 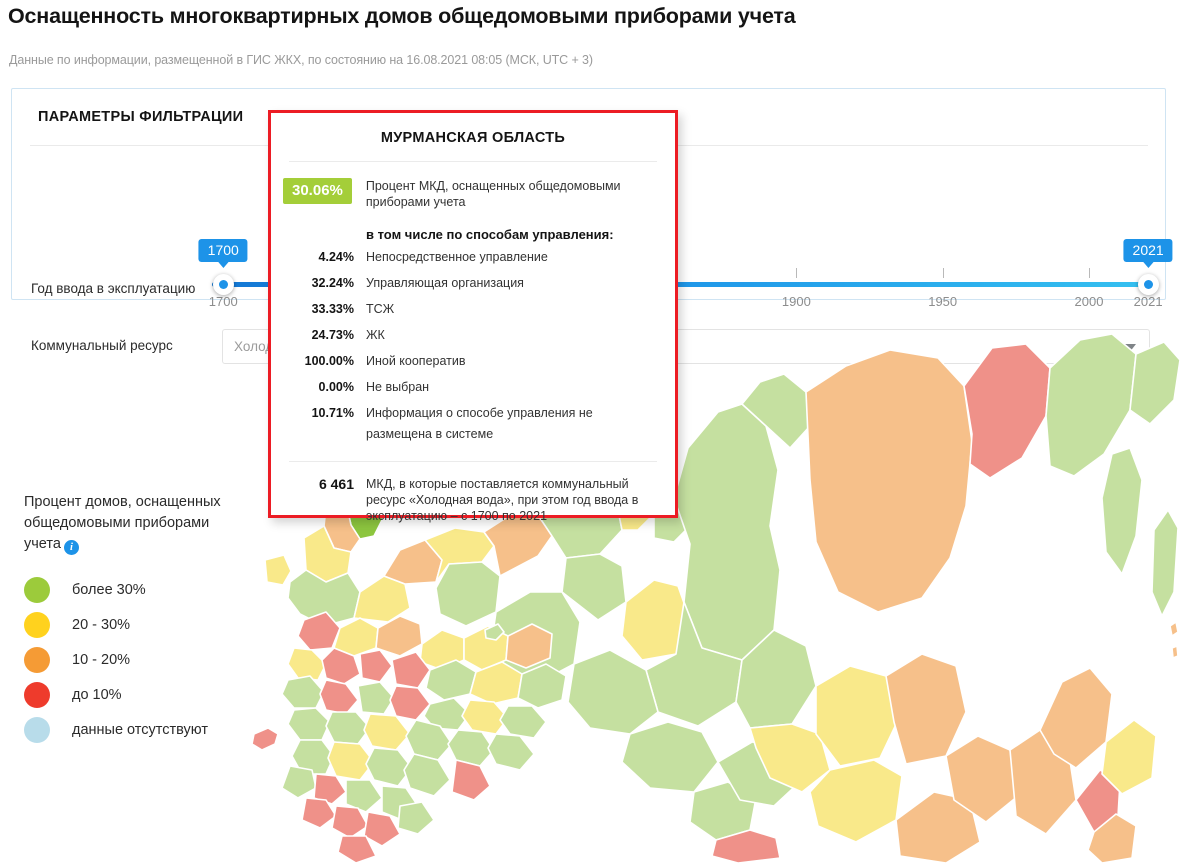 What do you see at coordinates (1148, 253) in the screenshot?
I see `slider-bubble-max: 2021` at bounding box center [1148, 253].